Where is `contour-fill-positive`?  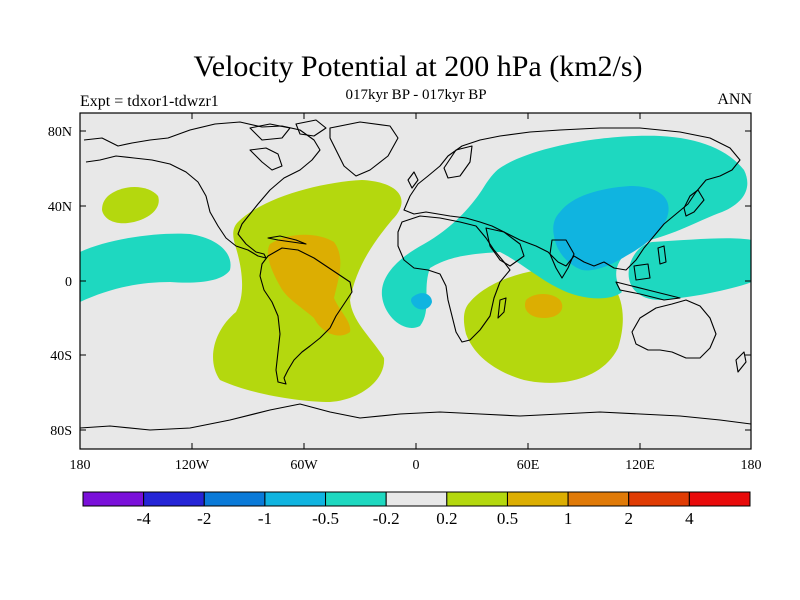
contour-fill-positive is located at coordinates (130, 205).